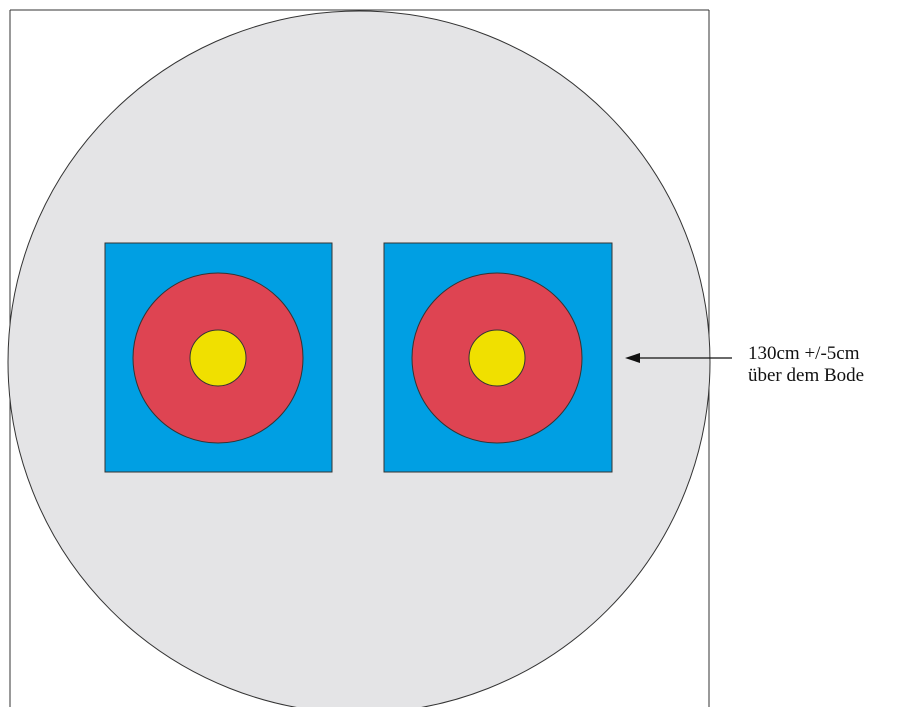 The height and width of the screenshot is (707, 912). I want to click on target-face-right, so click(498, 357).